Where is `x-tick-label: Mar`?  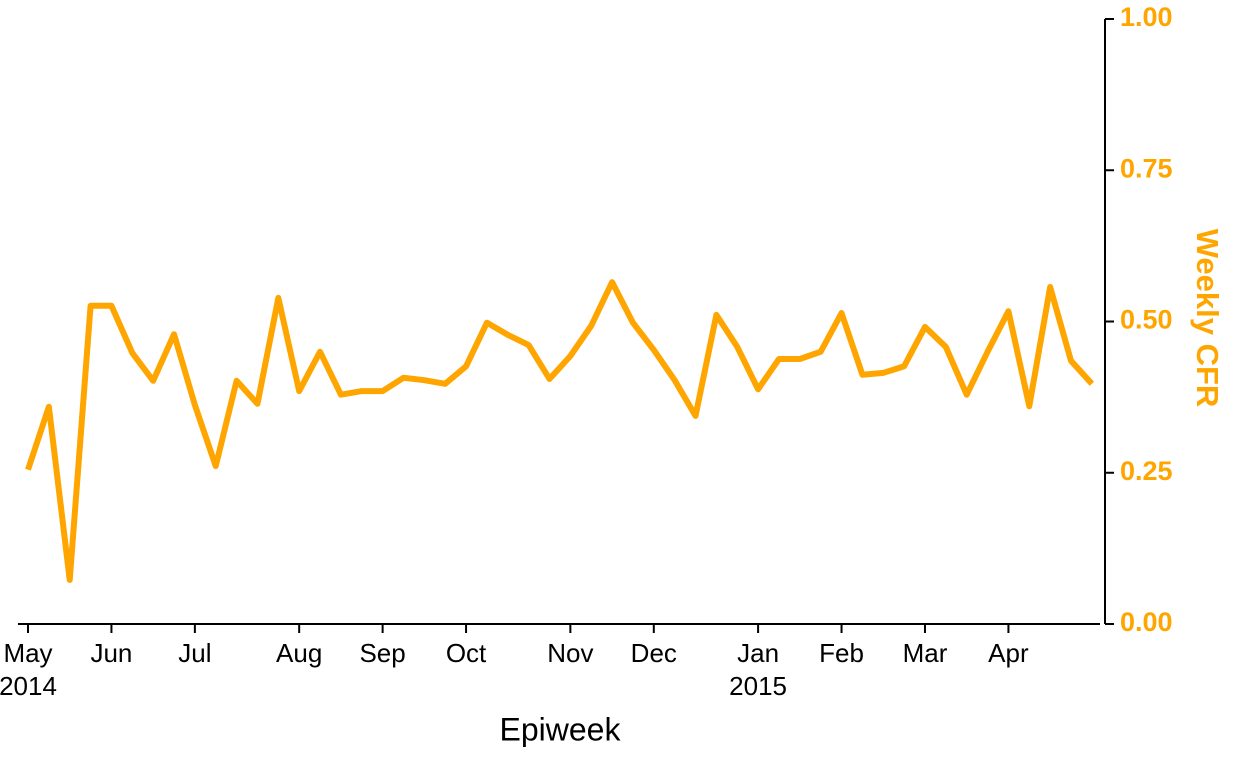 x-tick-label: Mar is located at coordinates (925, 653).